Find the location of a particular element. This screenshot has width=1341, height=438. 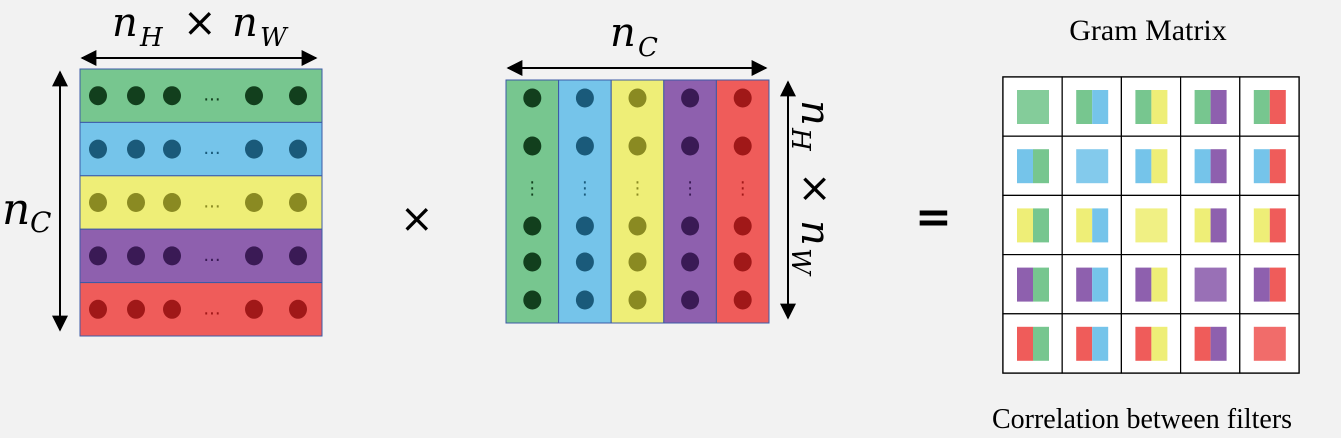

equals-sign: = is located at coordinates (933, 217).